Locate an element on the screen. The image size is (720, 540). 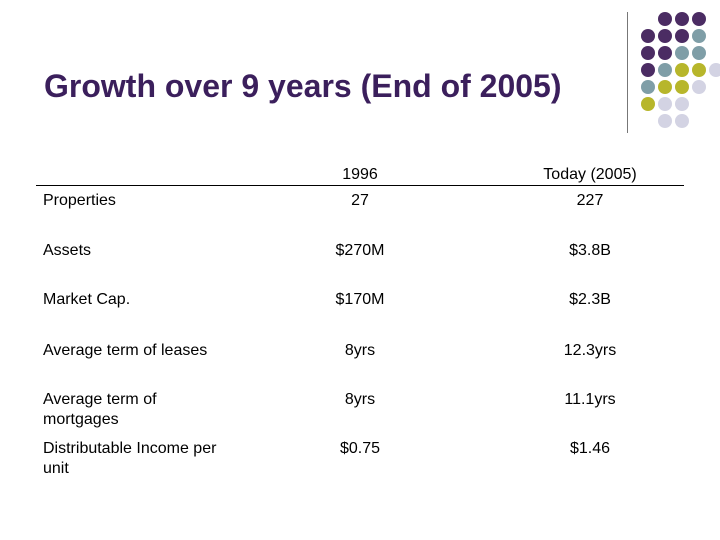
column-header-1996: 1996 is located at coordinates (360, 174).